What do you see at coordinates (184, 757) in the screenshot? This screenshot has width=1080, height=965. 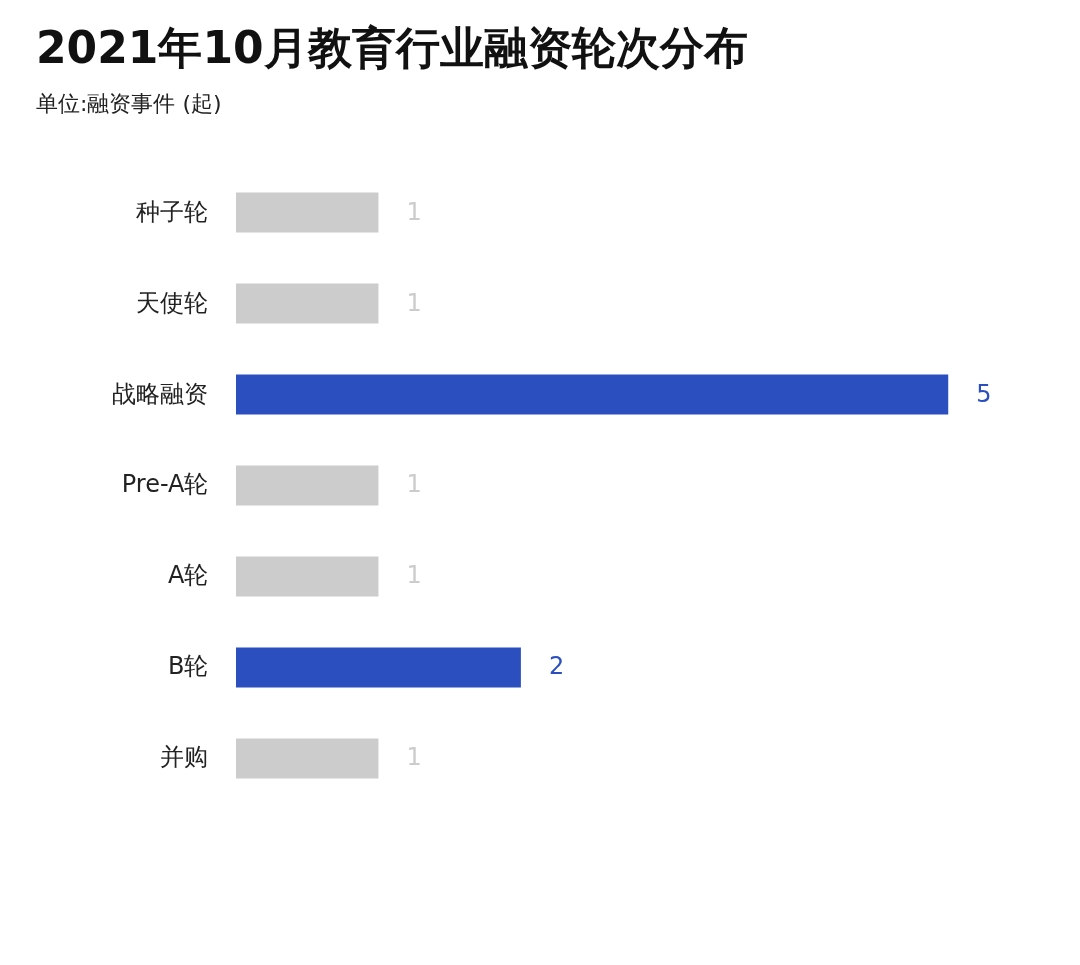 I see `y-tick-label: 并购` at bounding box center [184, 757].